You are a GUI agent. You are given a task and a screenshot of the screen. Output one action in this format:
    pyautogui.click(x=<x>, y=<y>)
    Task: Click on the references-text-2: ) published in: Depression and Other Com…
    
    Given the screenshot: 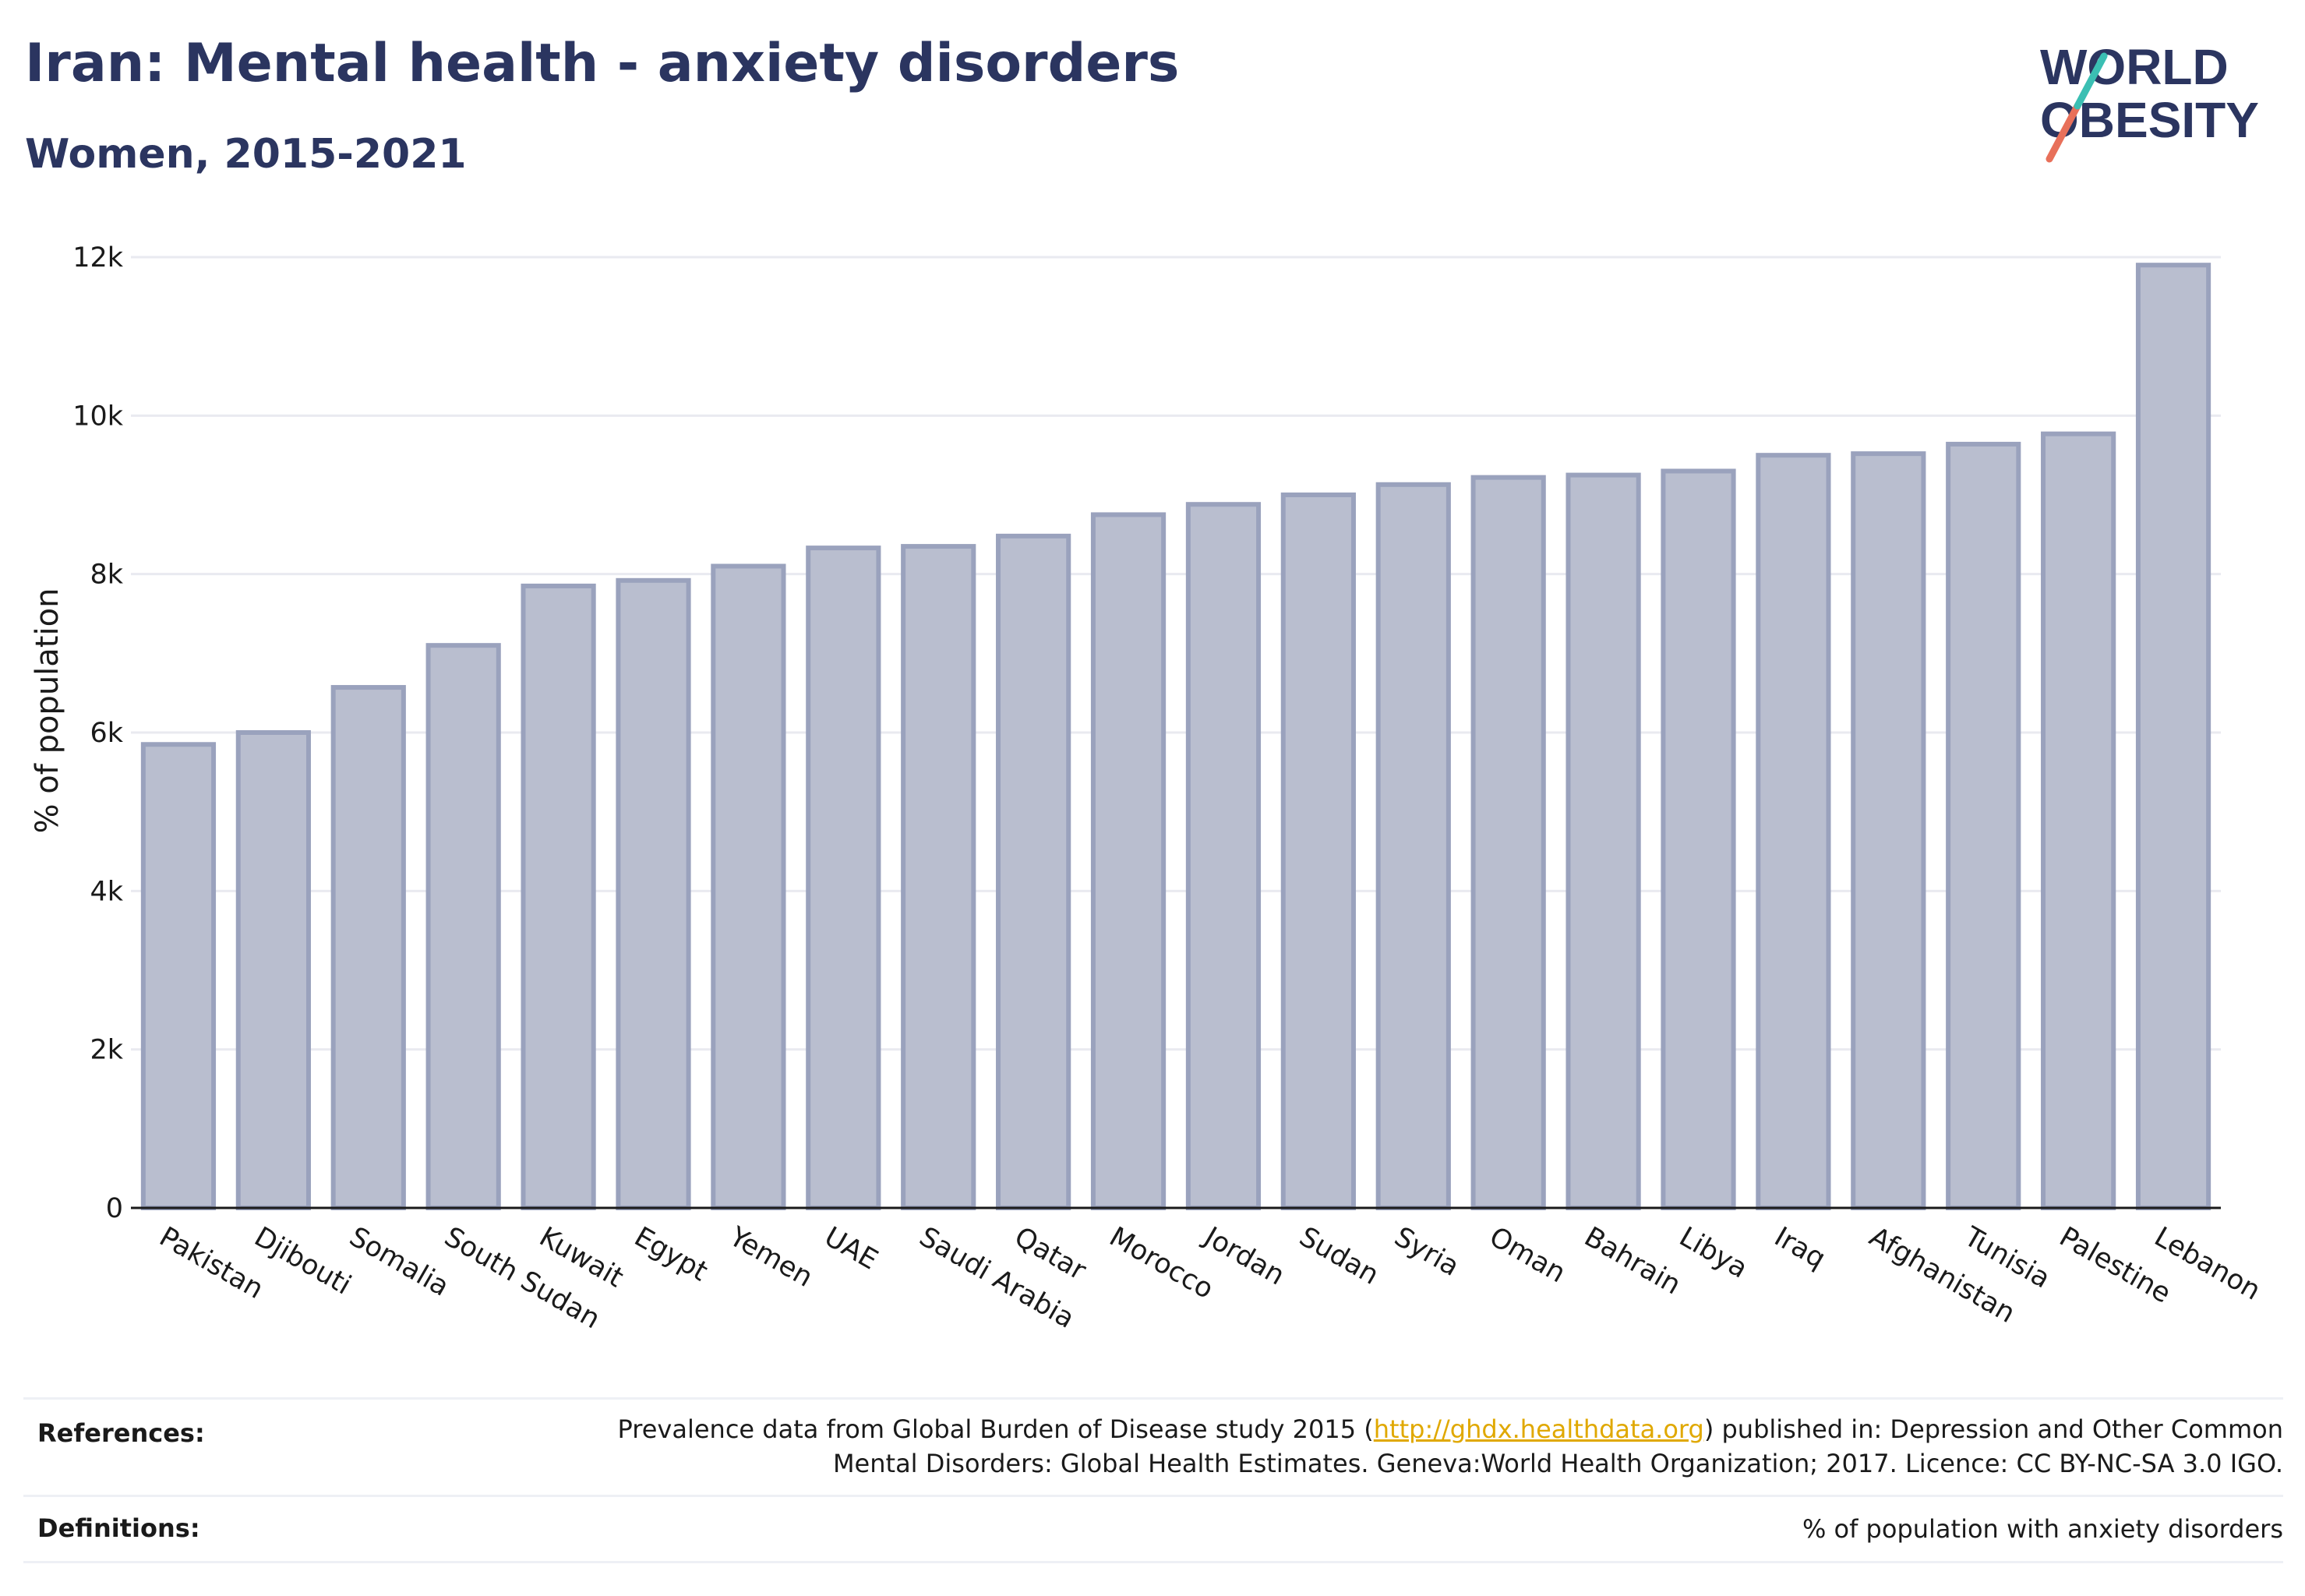 What is the action you would take?
    pyautogui.click(x=1993, y=1429)
    